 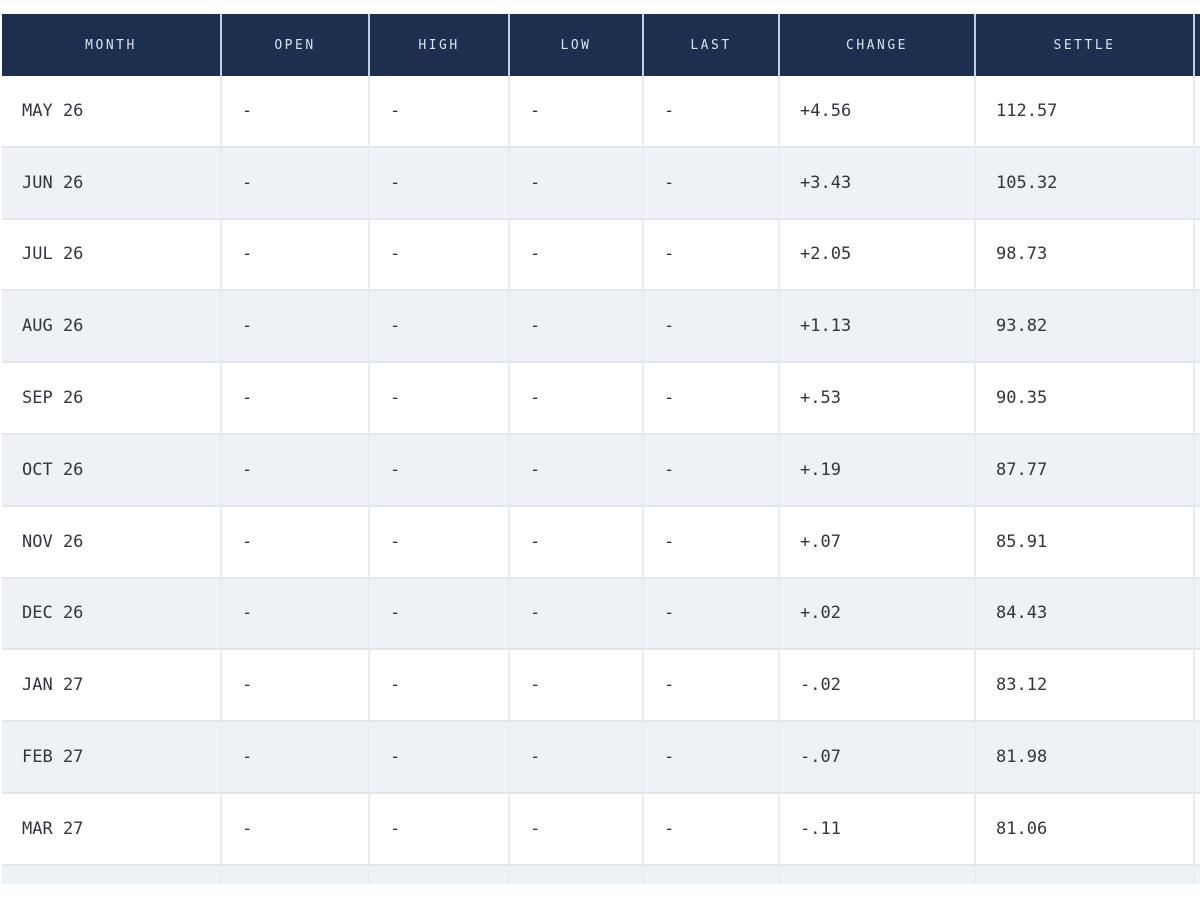 I want to click on column-header-settle: SETTLE, so click(x=1083, y=45).